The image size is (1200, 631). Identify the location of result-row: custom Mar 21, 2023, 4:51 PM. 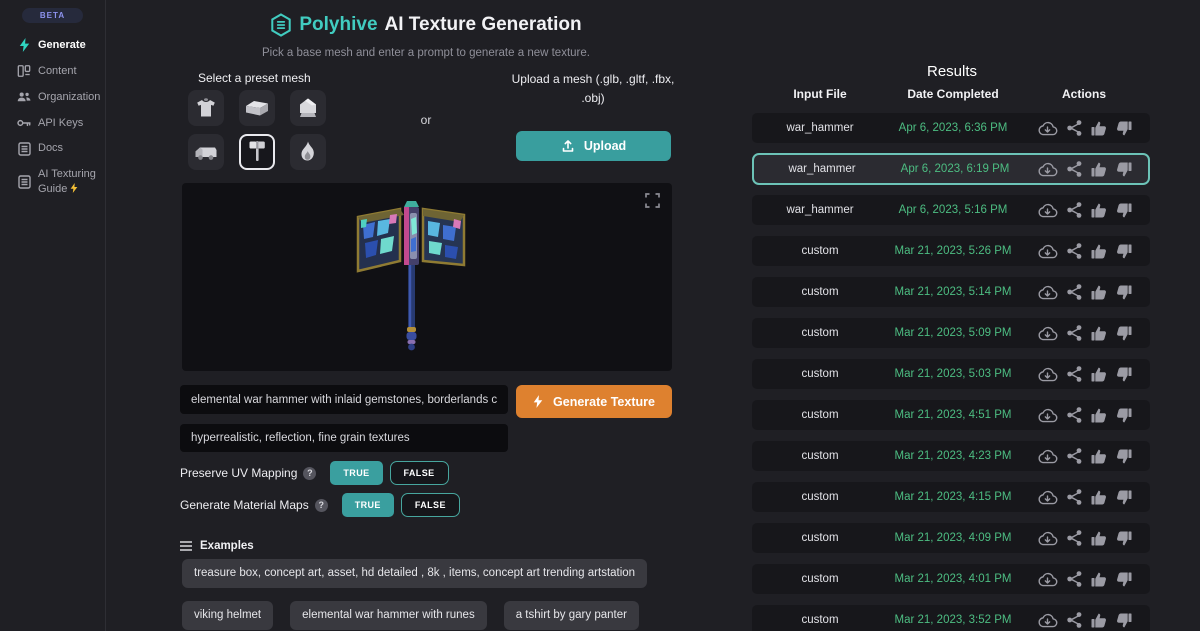
(951, 415).